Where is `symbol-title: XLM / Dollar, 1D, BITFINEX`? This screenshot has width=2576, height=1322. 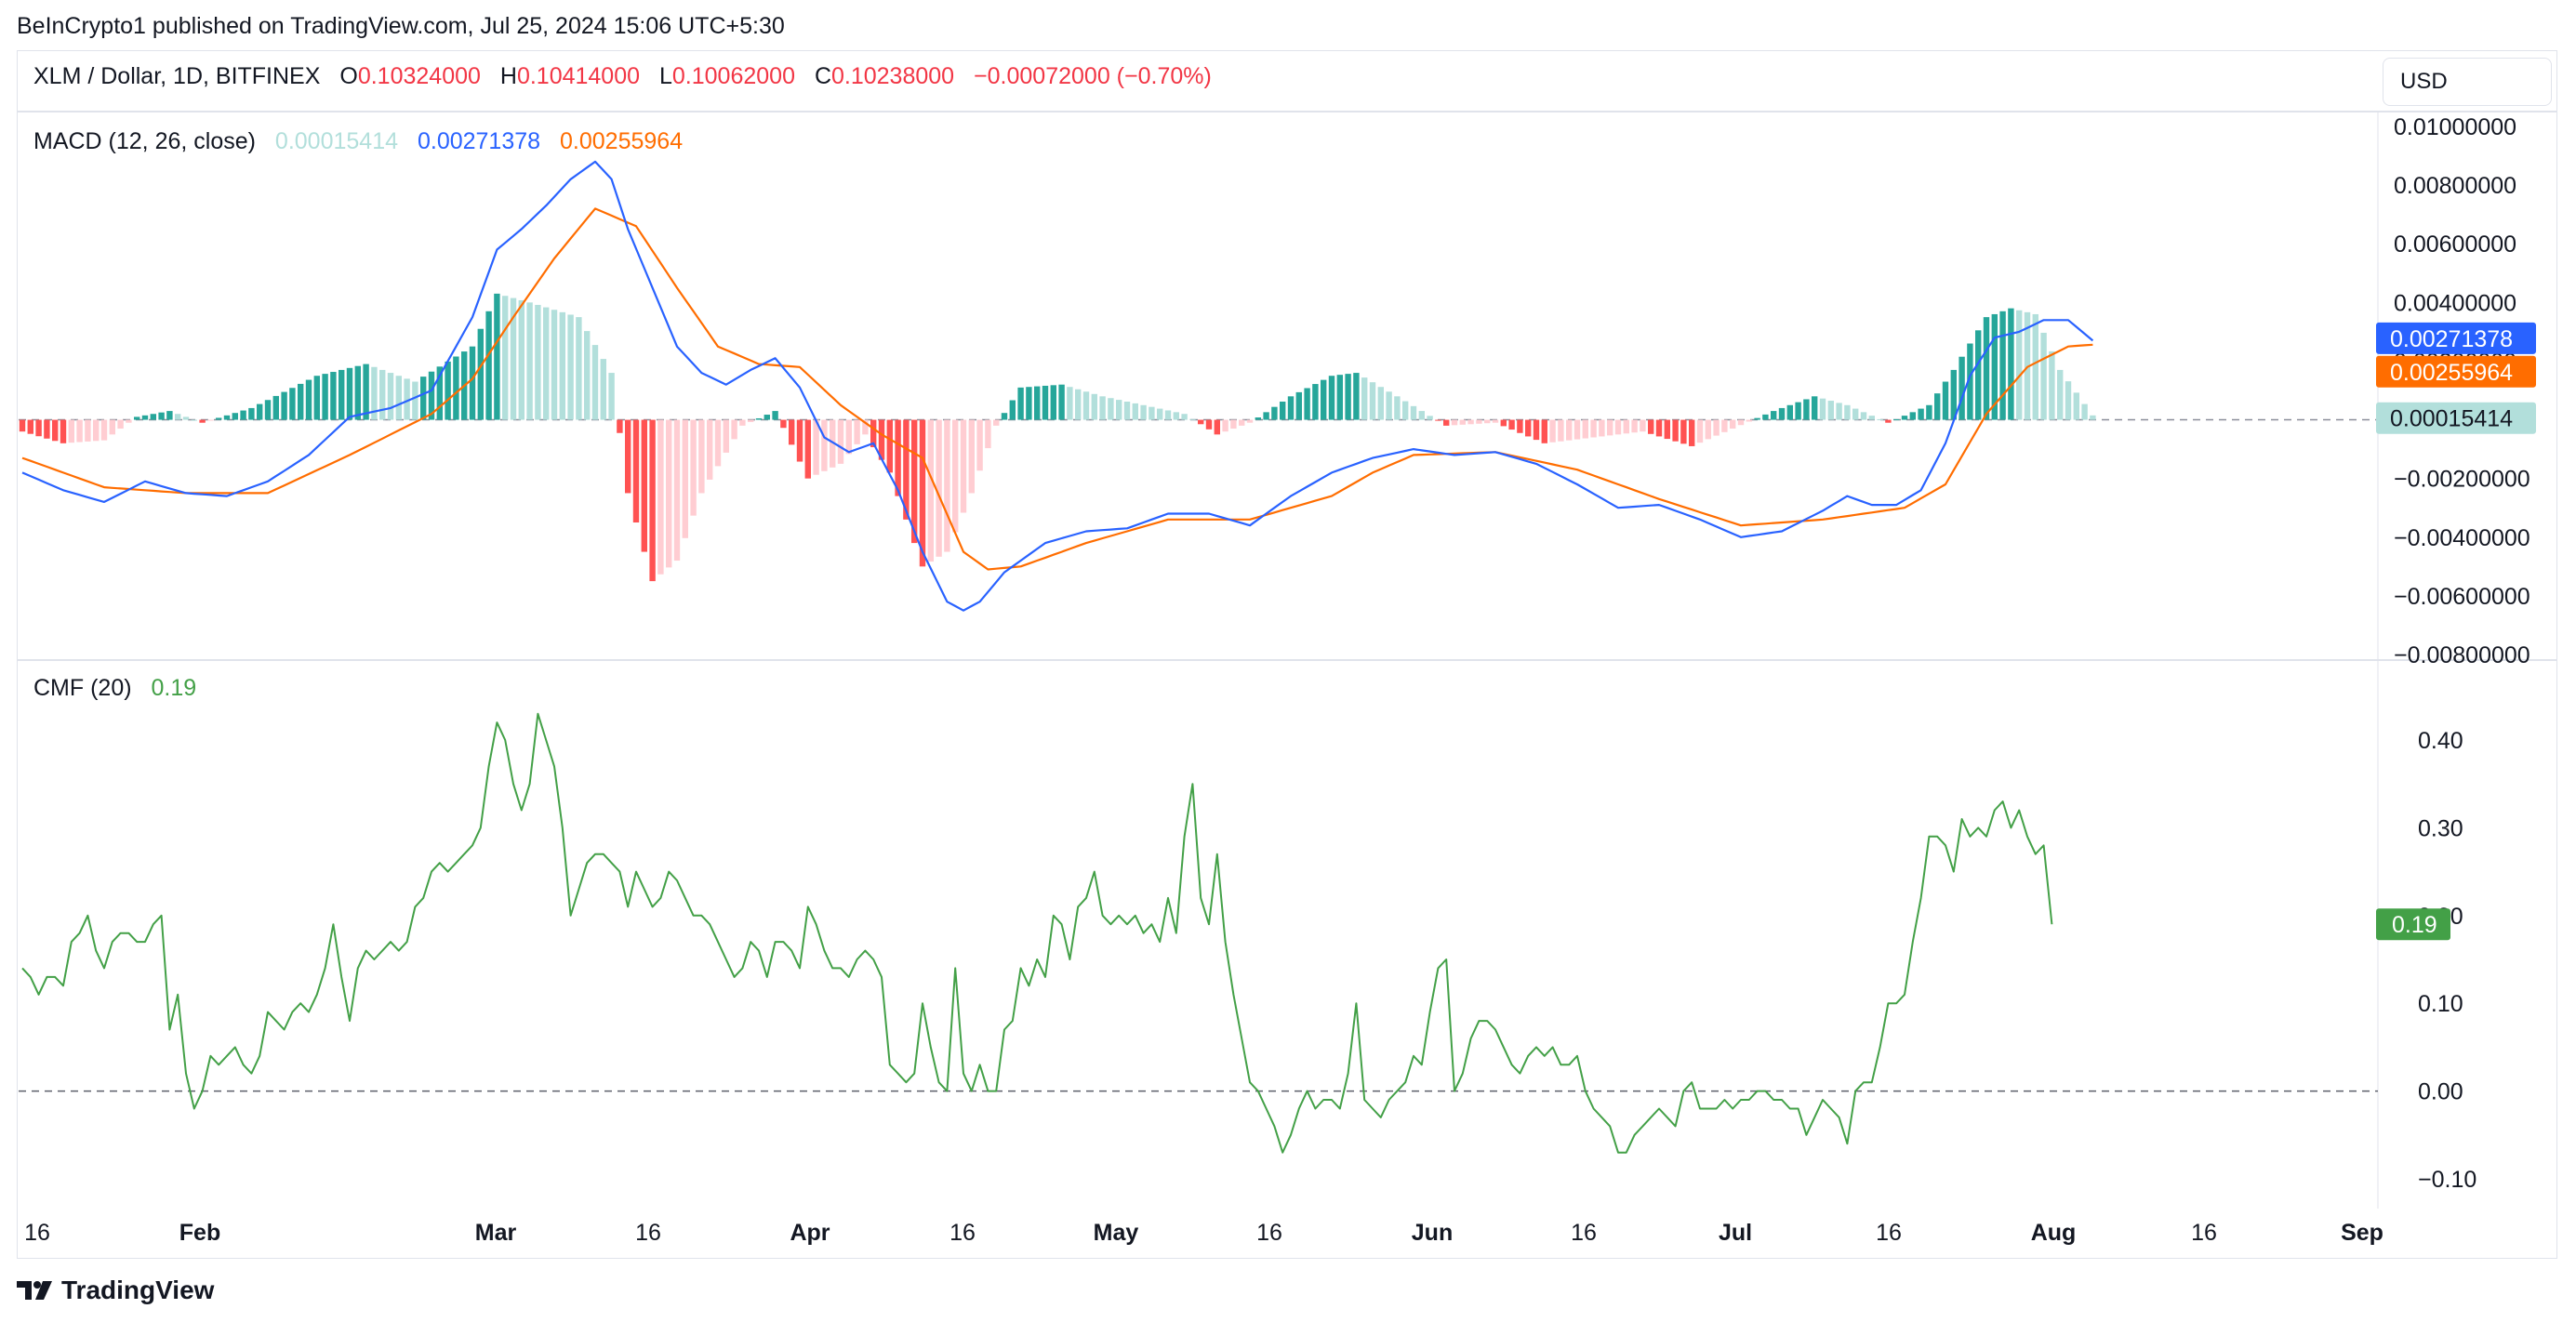 symbol-title: XLM / Dollar, 1D, BITFINEX is located at coordinates (177, 76).